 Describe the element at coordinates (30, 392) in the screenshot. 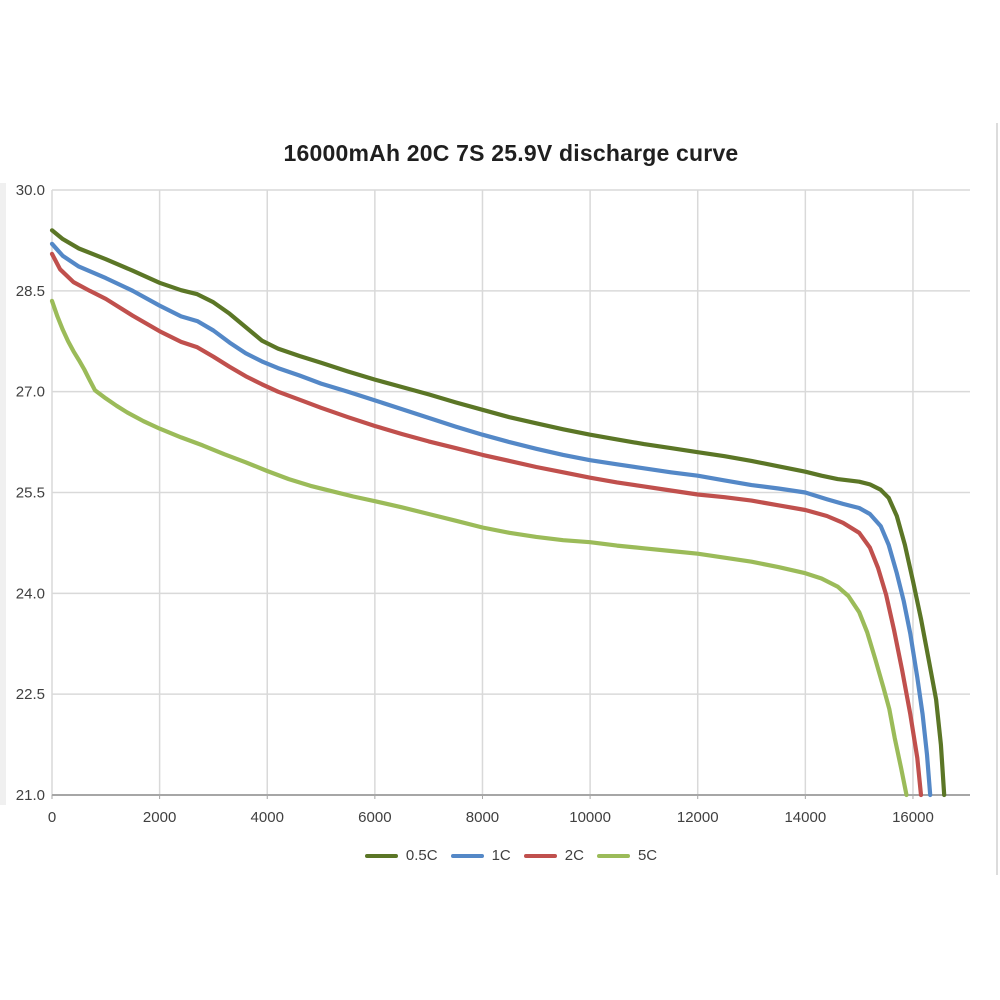

I see `y-tick-label: 27.0` at that location.